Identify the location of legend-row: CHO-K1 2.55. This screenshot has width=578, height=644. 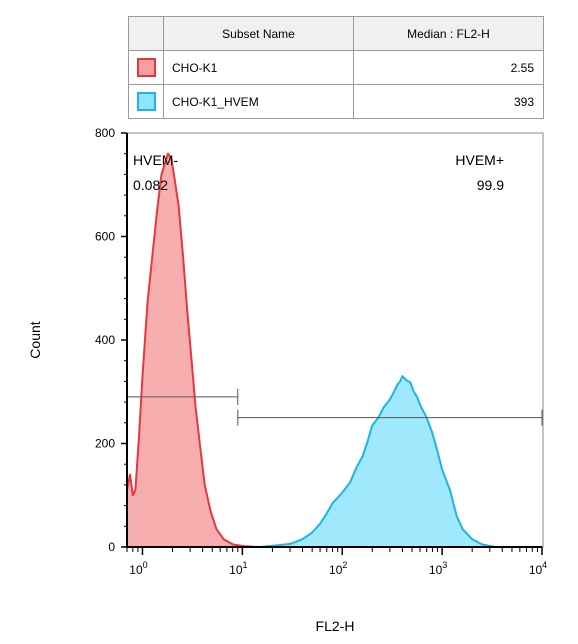
(336, 67).